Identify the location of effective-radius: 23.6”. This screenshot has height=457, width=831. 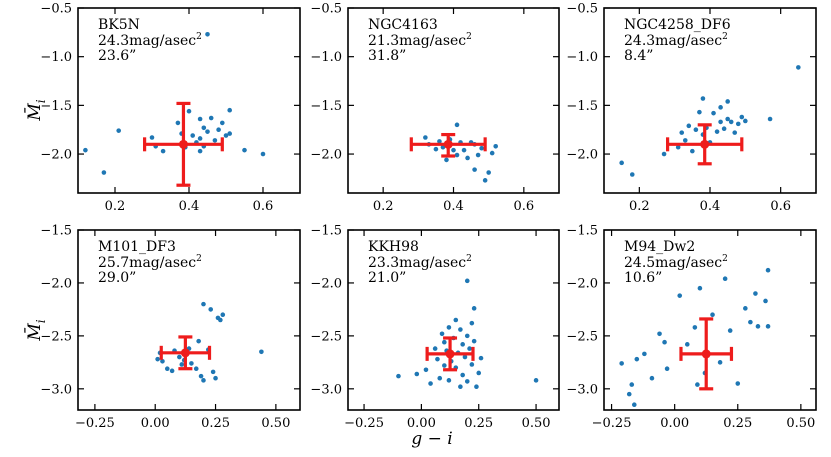
(117, 56).